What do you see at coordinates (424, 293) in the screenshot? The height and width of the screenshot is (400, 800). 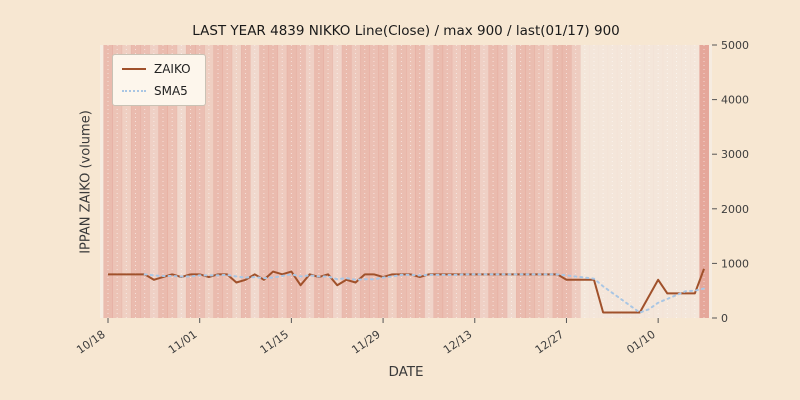 I see `sma5-line` at bounding box center [424, 293].